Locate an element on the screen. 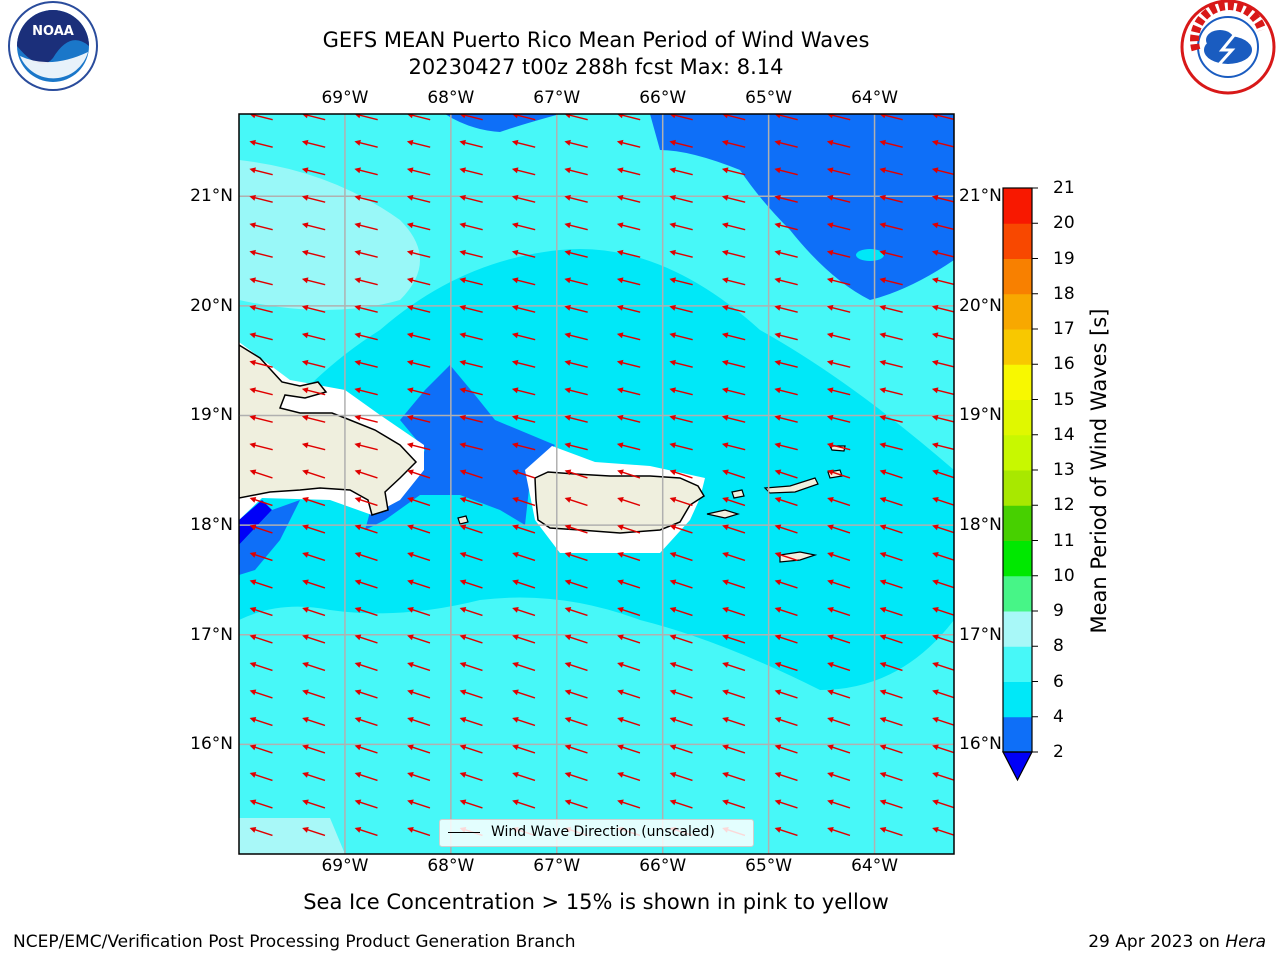 Image resolution: width=1280 pixels, height=960 pixels. latitude-tick-label: 19°N is located at coordinates (980, 415).